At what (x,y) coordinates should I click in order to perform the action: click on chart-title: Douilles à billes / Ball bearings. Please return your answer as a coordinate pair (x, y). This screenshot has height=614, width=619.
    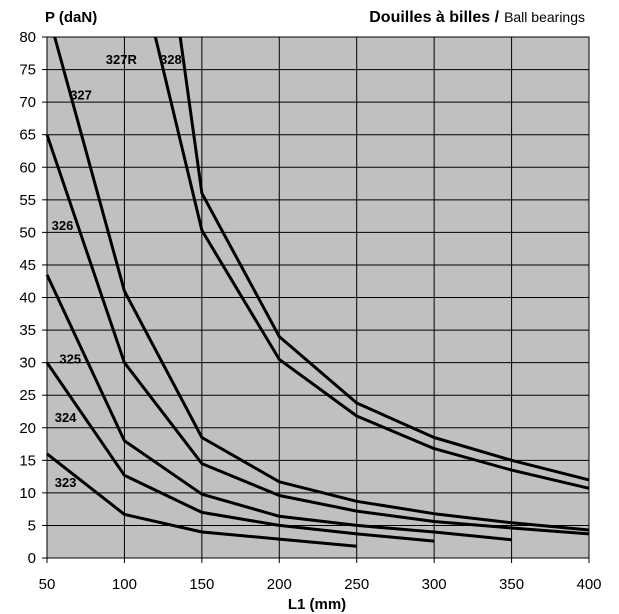
    Looking at the image, I should click on (477, 17).